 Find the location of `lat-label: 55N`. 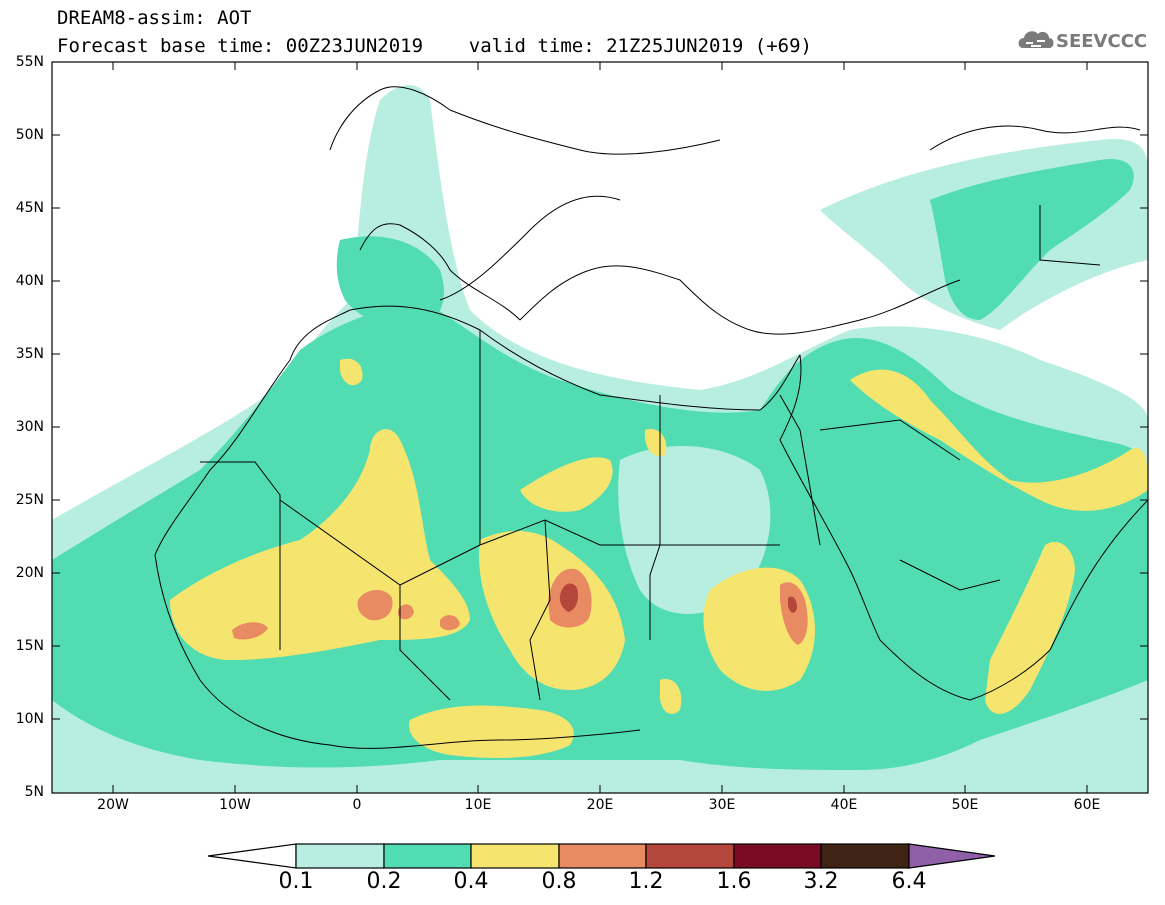

lat-label: 55N is located at coordinates (29, 62).